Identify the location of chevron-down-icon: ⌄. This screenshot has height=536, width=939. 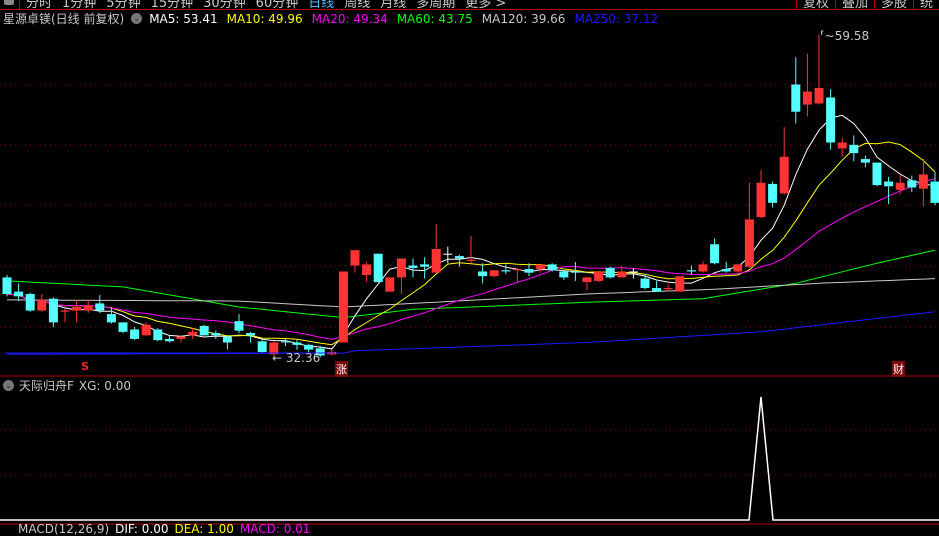
(8, 385).